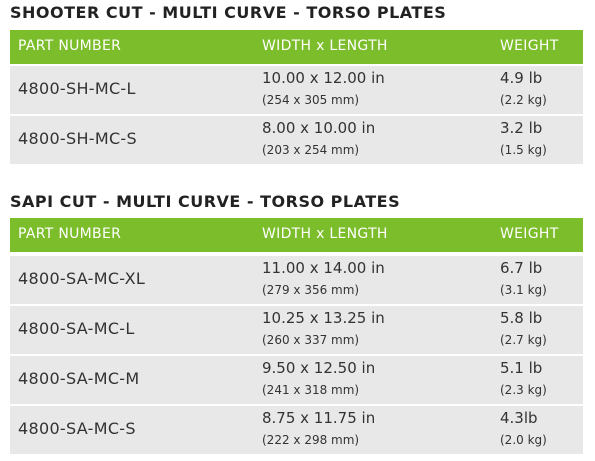 The height and width of the screenshot is (461, 595). Describe the element at coordinates (319, 418) in the screenshot. I see `dimensions: 8.75 x 11.75 in` at that location.